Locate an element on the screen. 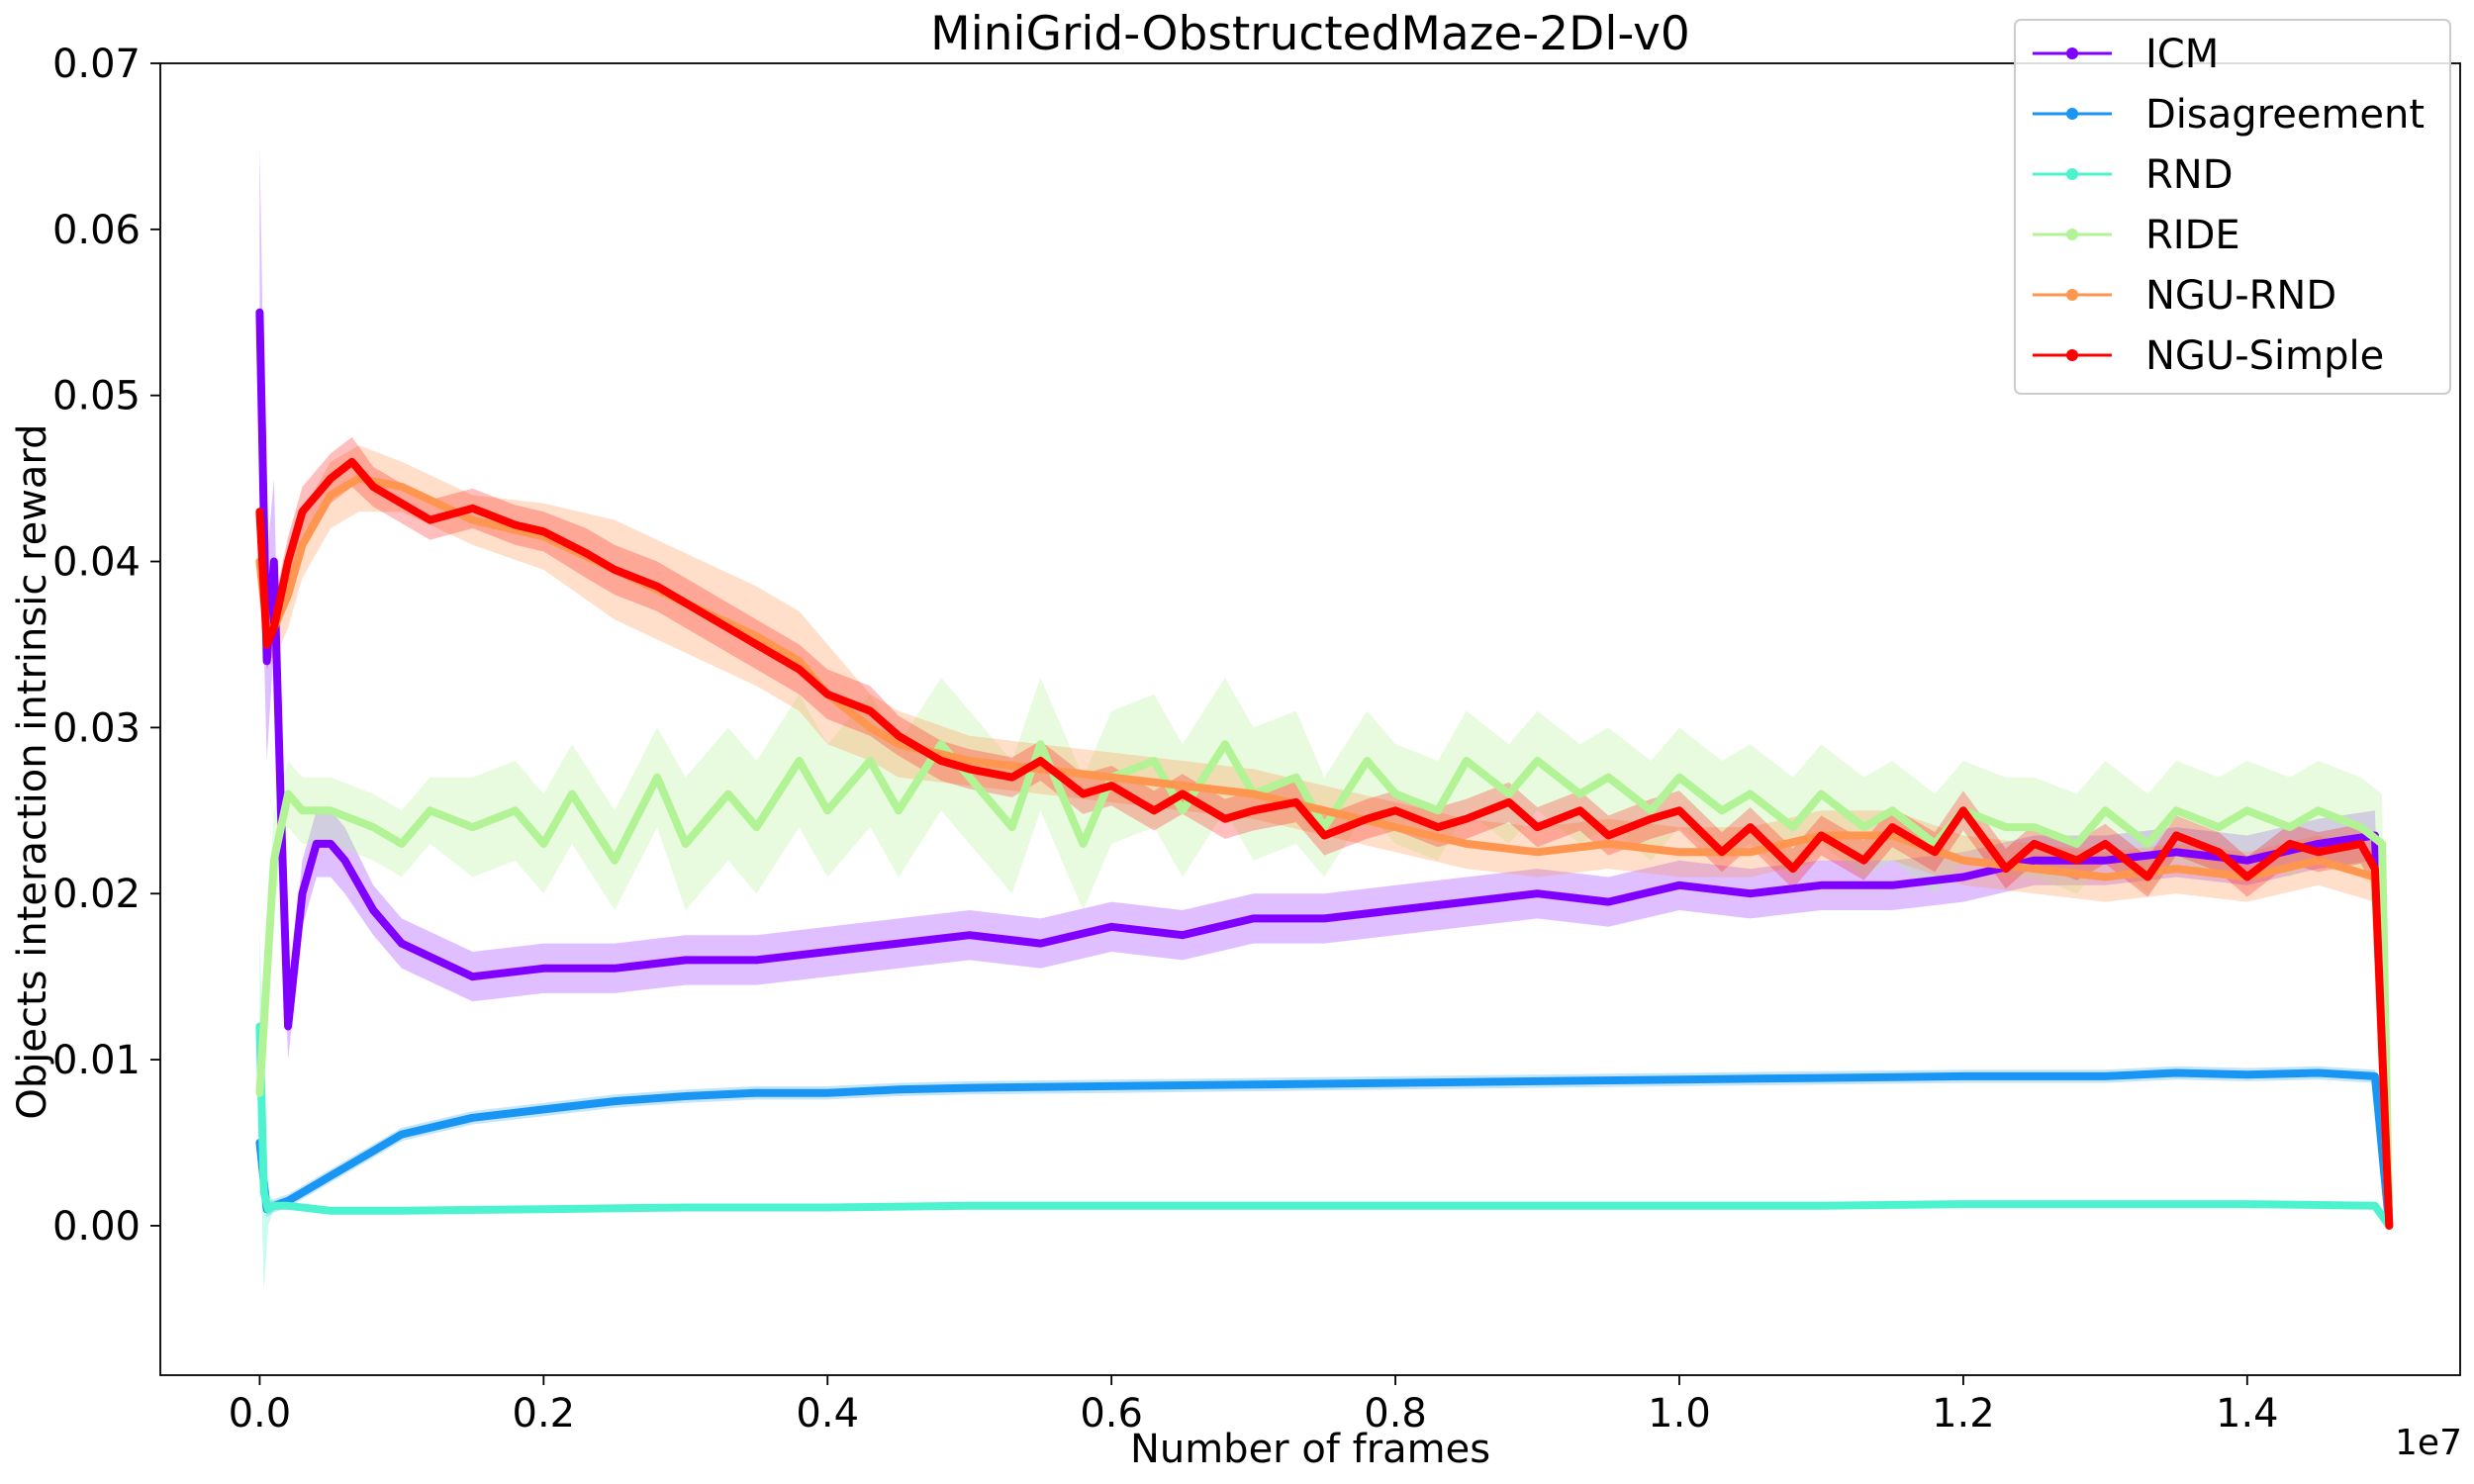  legend-marker-ngu-simple is located at coordinates (2072, 355).